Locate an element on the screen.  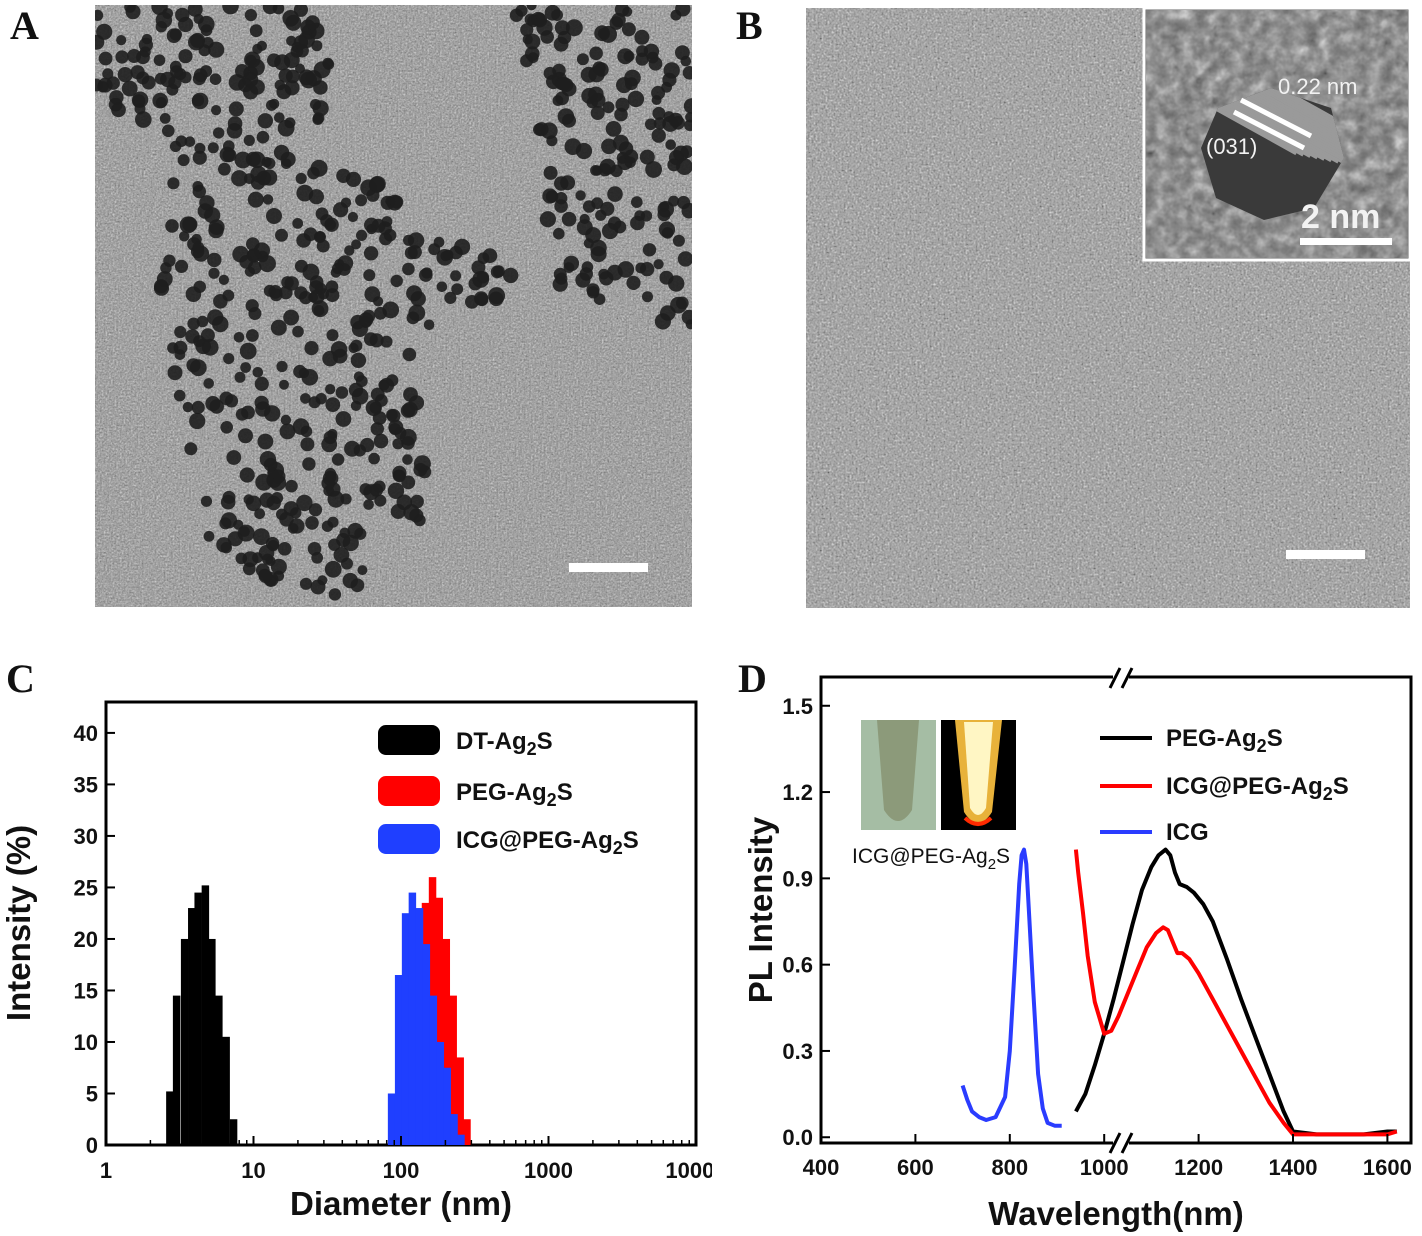
x-tick-label: 1000 is located at coordinates (548, 1170).